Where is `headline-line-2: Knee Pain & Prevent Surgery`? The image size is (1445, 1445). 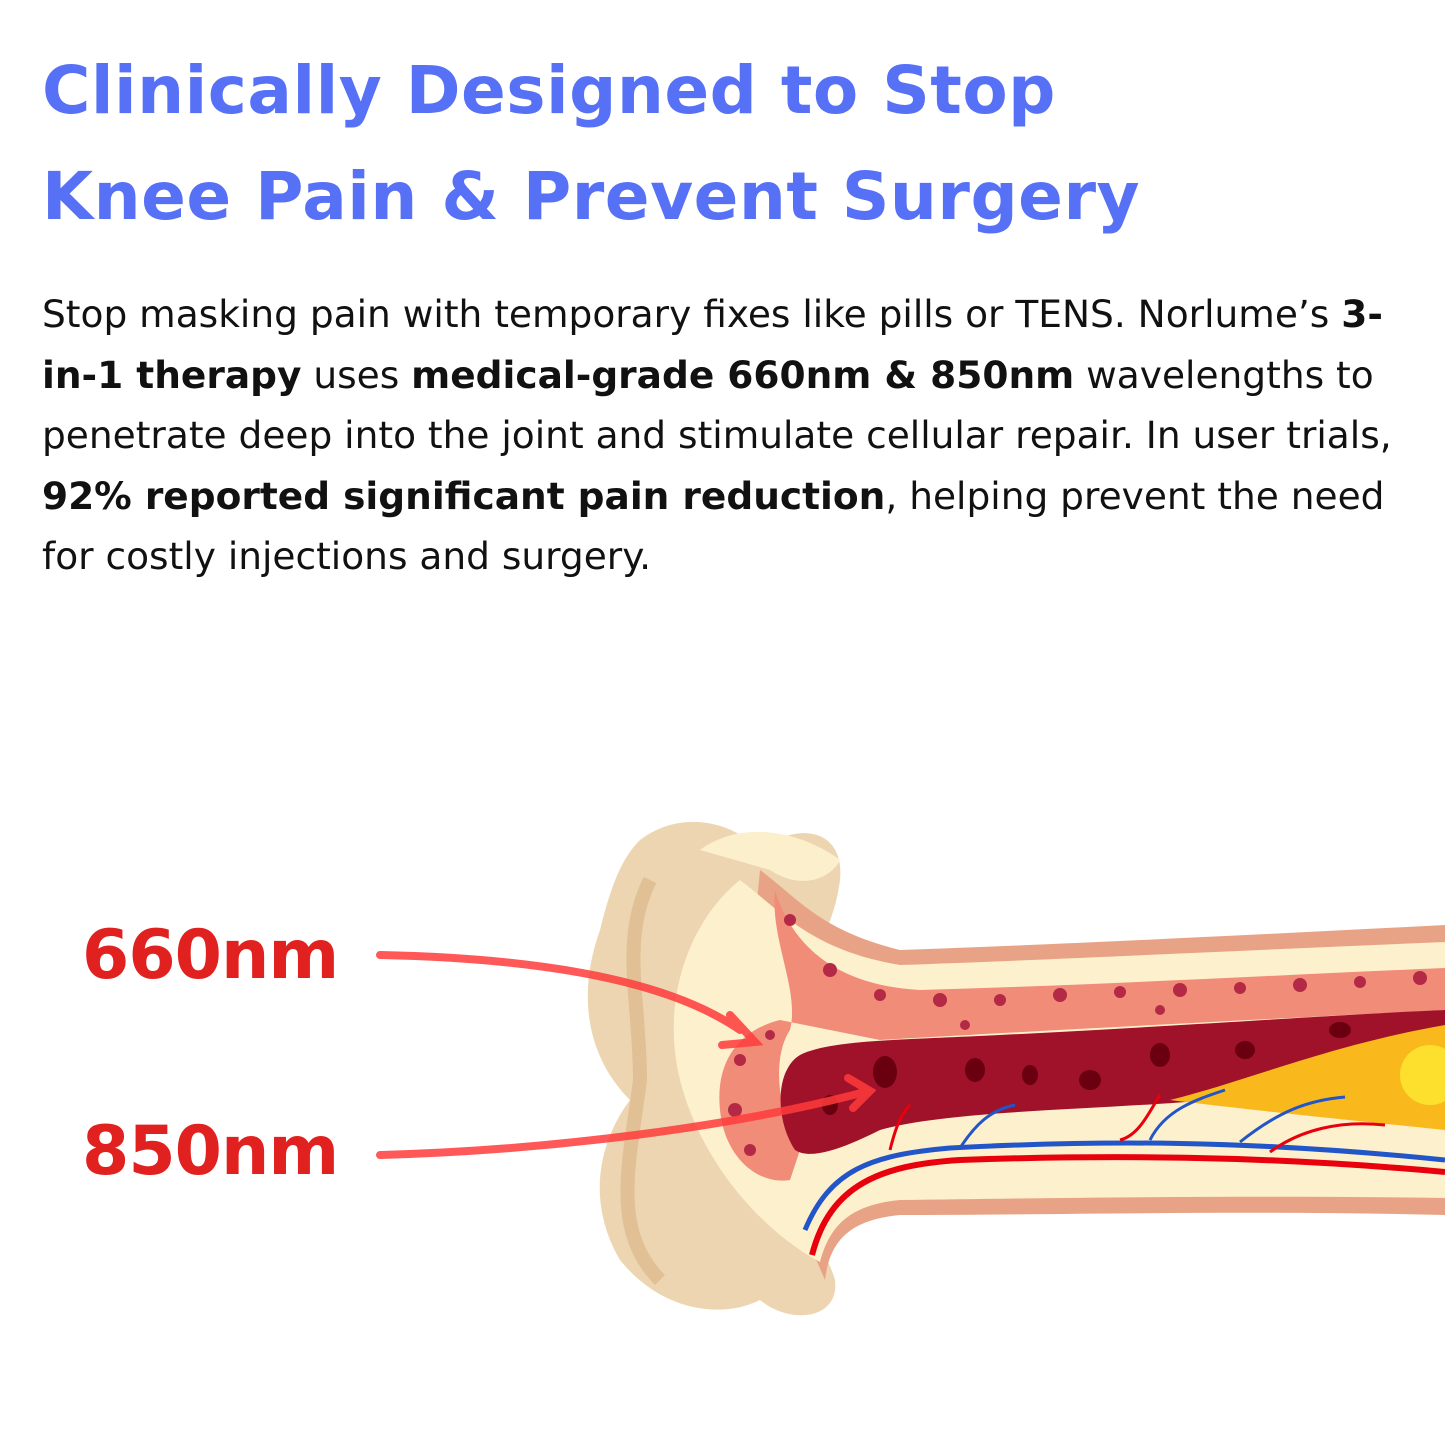 headline-line-2: Knee Pain & Prevent Surgery is located at coordinates (591, 196).